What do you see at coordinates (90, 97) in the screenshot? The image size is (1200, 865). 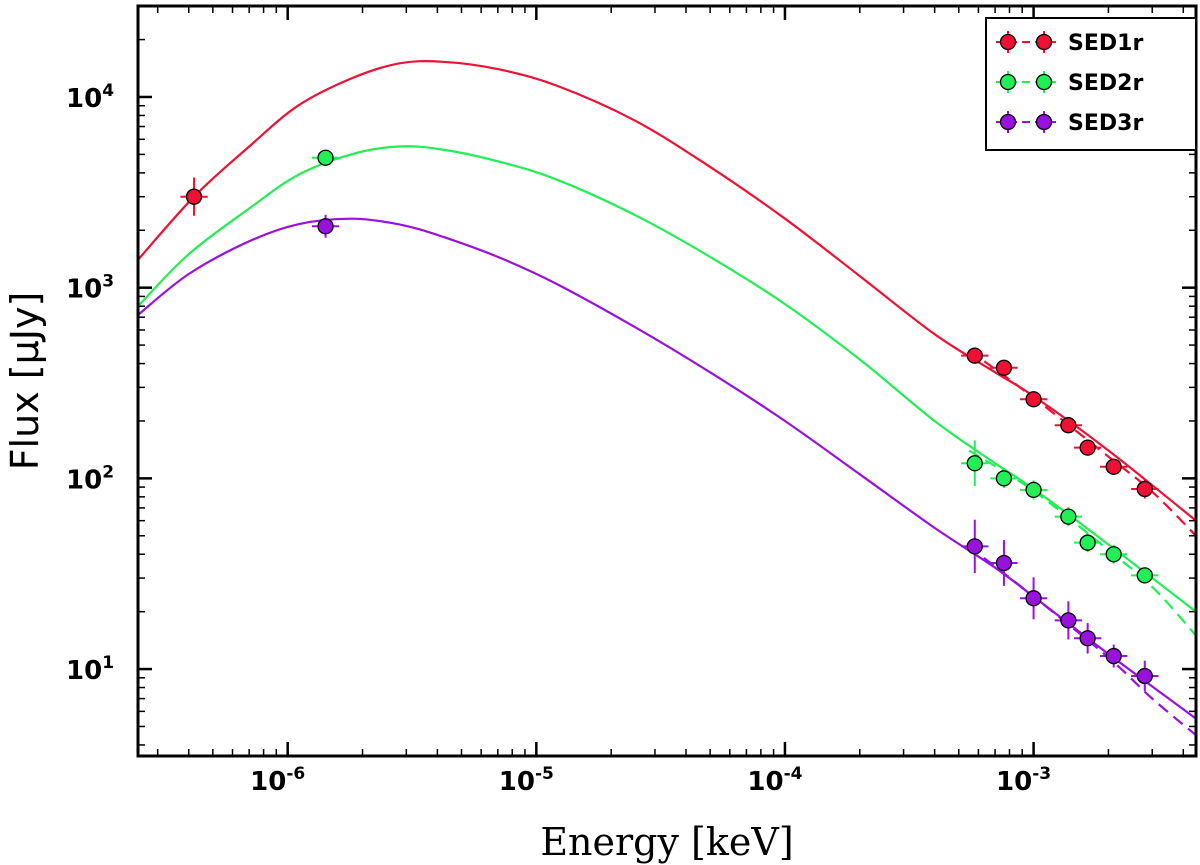 I see `y-tick-label: 104` at bounding box center [90, 97].